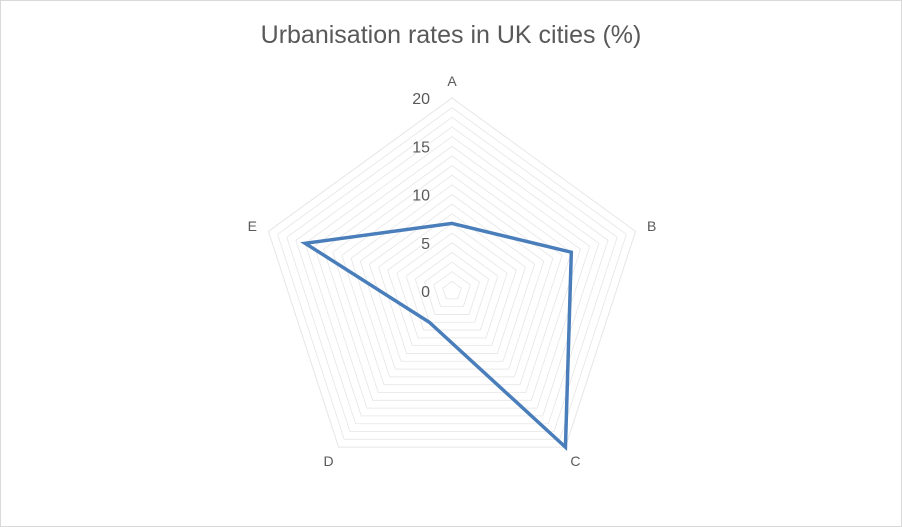  I want to click on chart-title: Urbanisation rates in UK cities (%), so click(451, 35).